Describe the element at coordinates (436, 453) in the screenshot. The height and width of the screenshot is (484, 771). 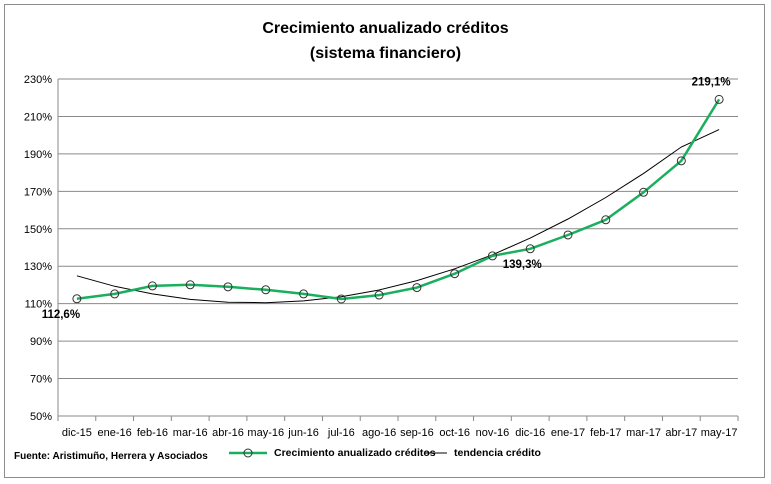
I see `legend-line-icon` at that location.